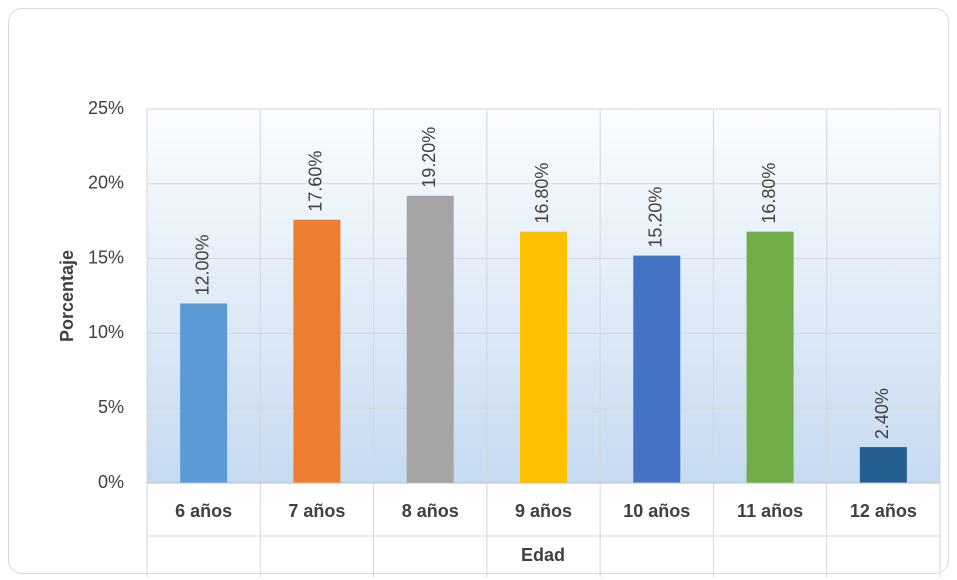 The image size is (957, 580). What do you see at coordinates (67, 296) in the screenshot?
I see `y-axis-title: Porcentaje` at bounding box center [67, 296].